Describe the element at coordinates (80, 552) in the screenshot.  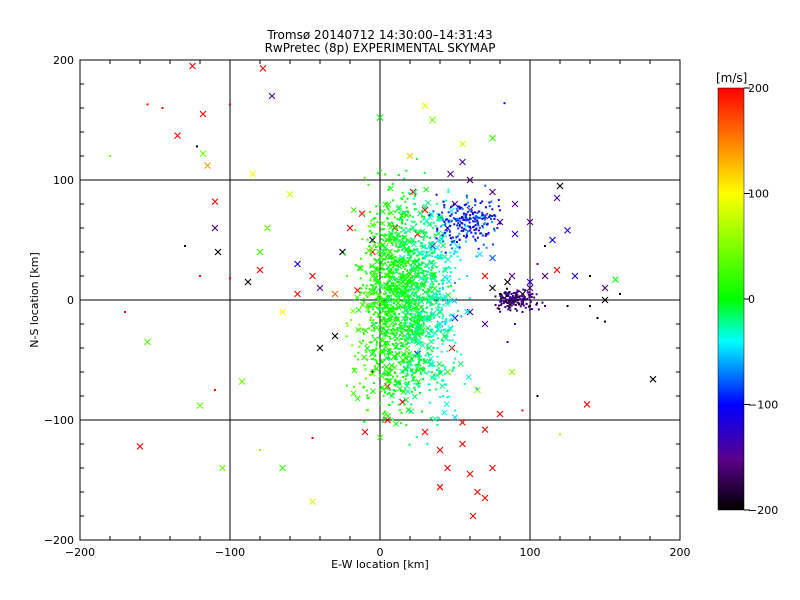
I see `x-tick-label: −200` at that location.